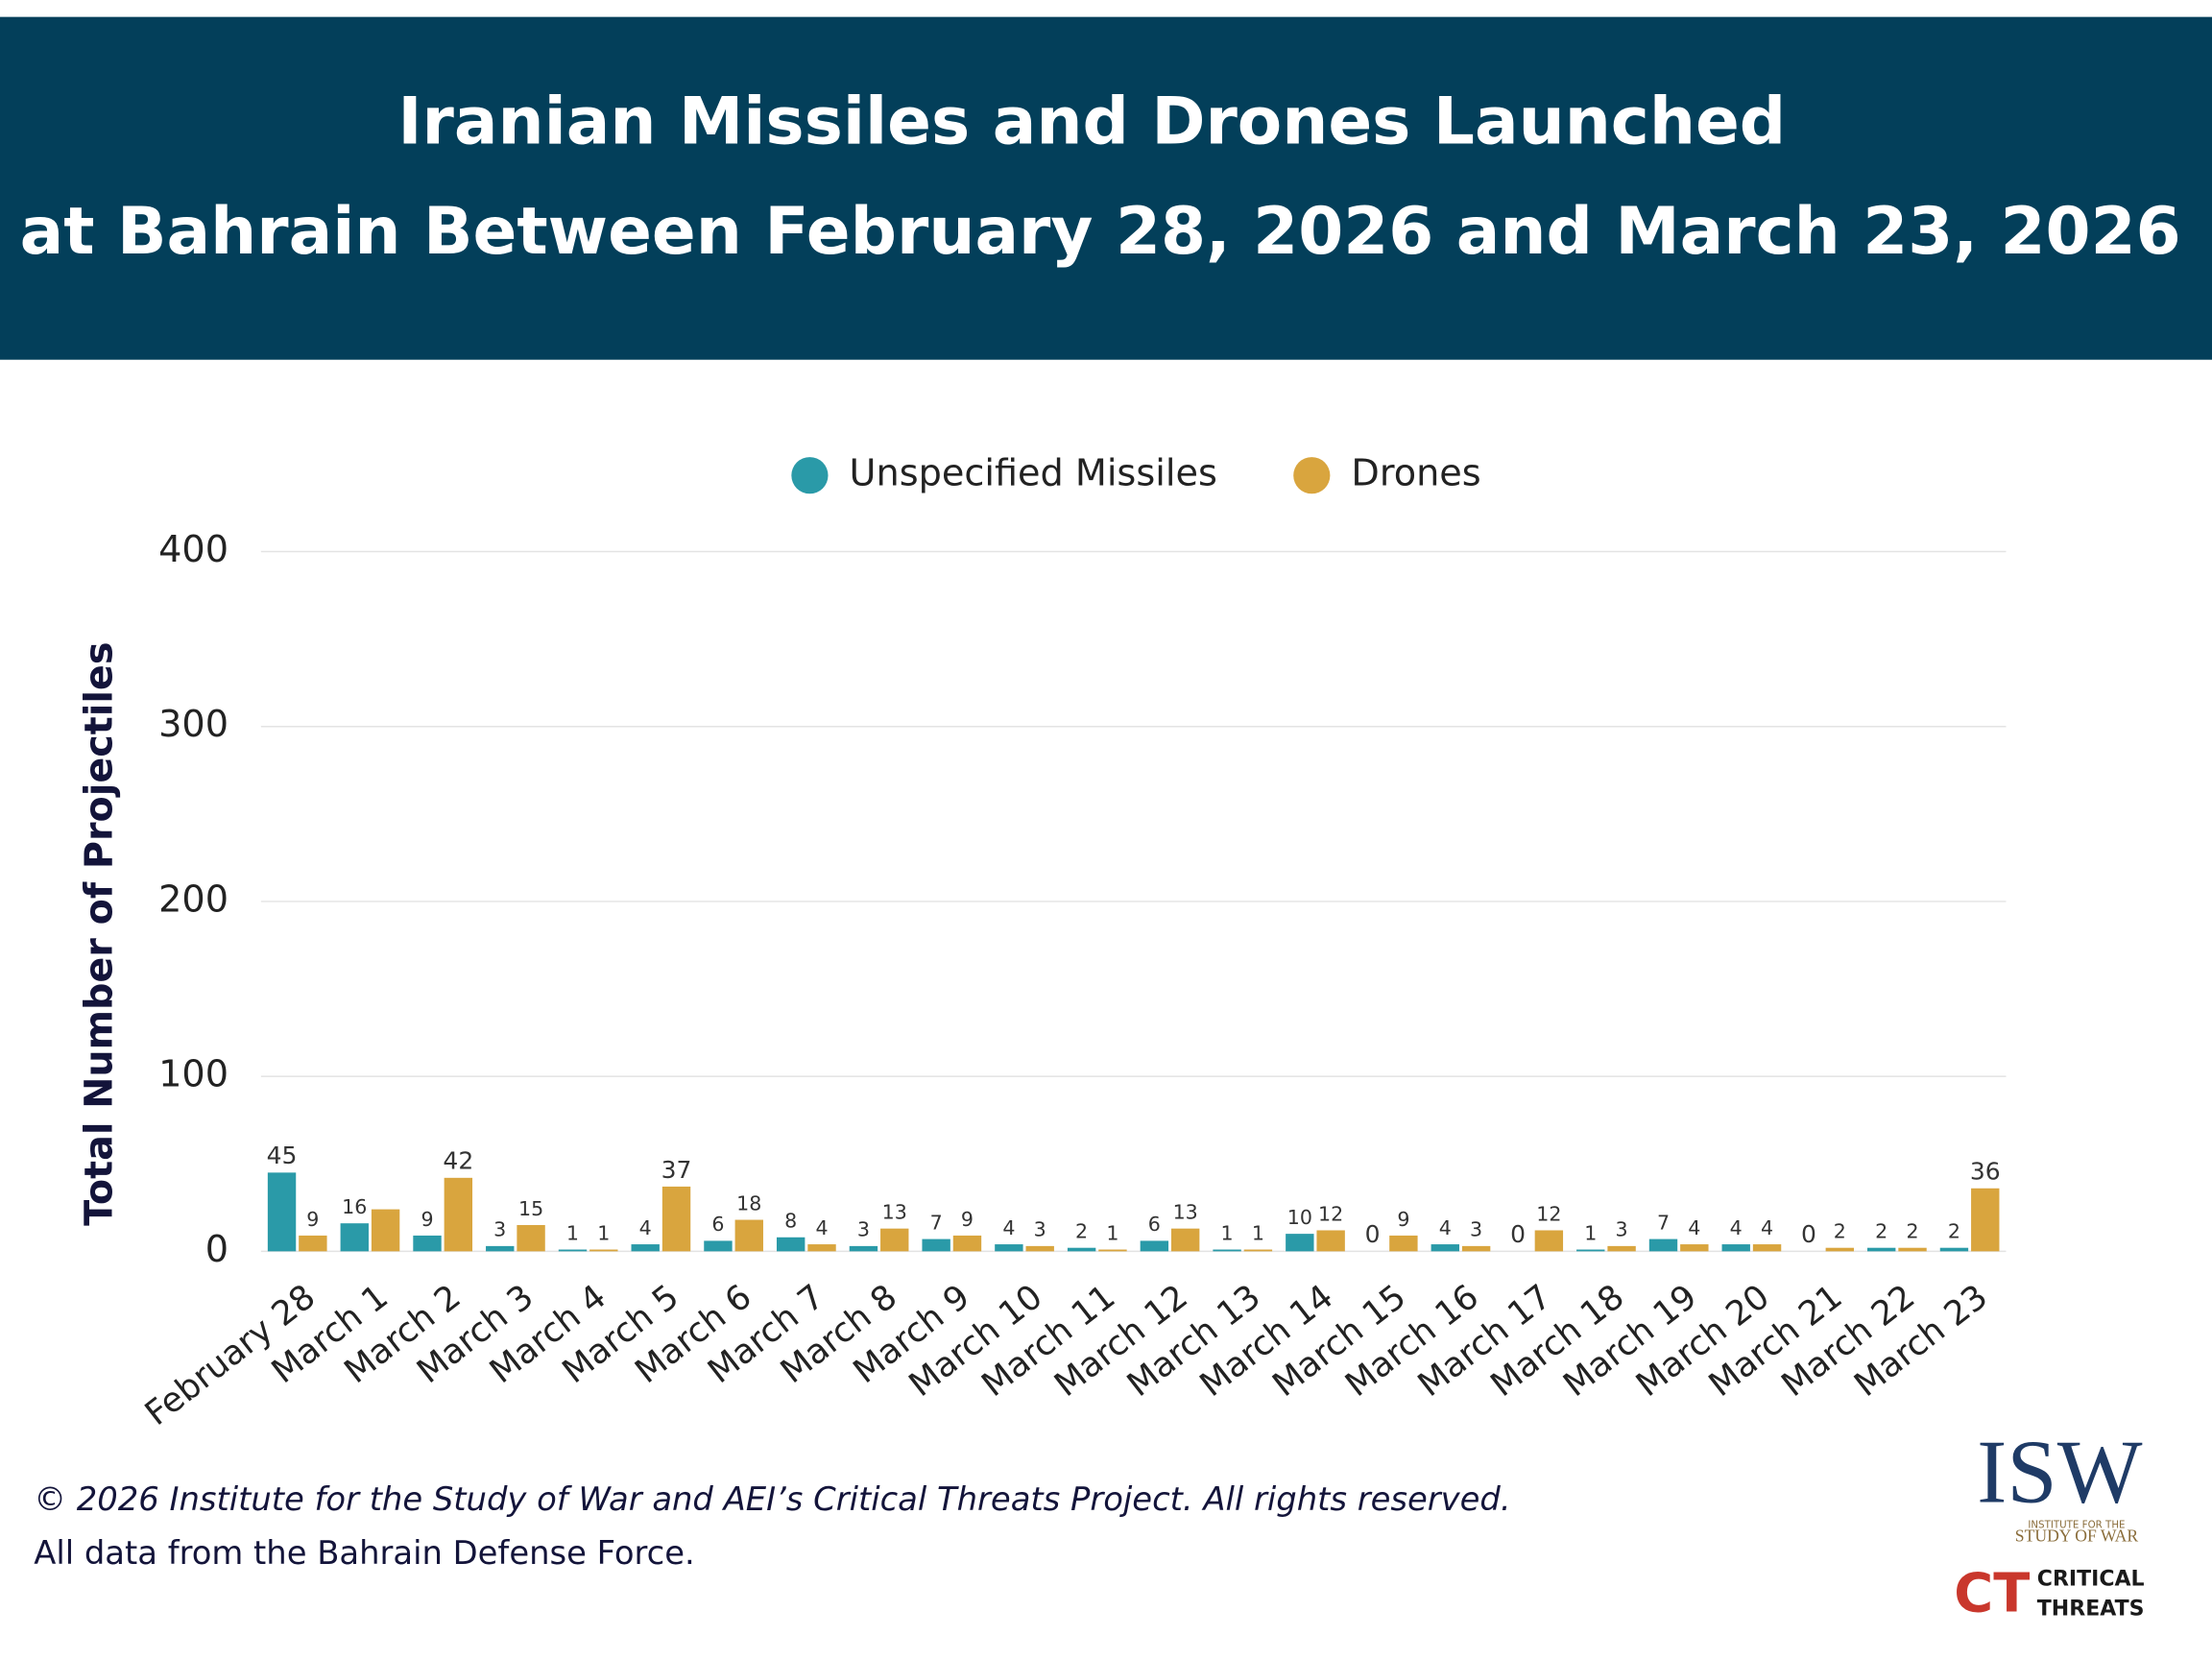 The height and width of the screenshot is (1659, 2212). I want to click on isw-logo-text: STUDY OF WAR, so click(2077, 1537).